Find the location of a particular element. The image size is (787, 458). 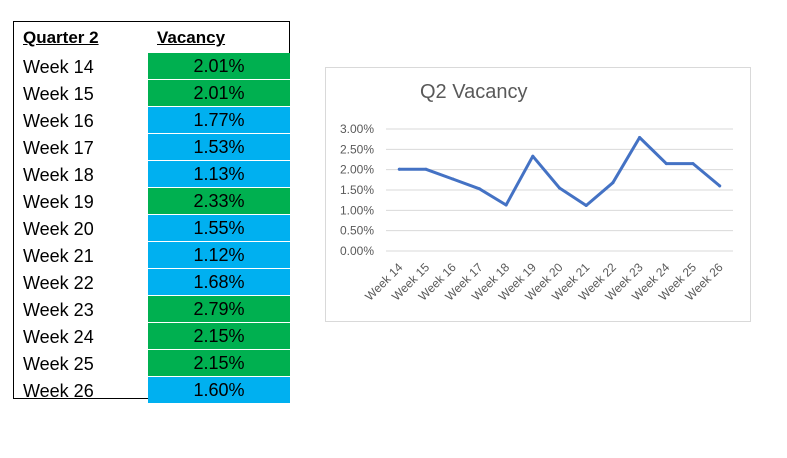

table-row: Week 23 2.79% is located at coordinates (152, 309).